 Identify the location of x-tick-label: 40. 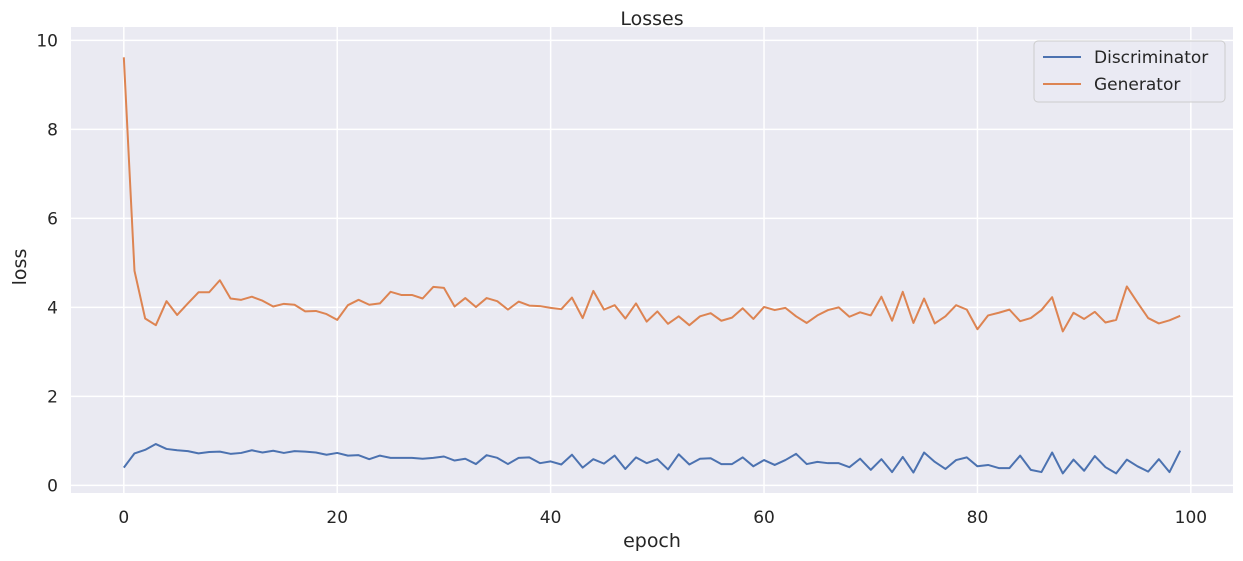
(551, 518).